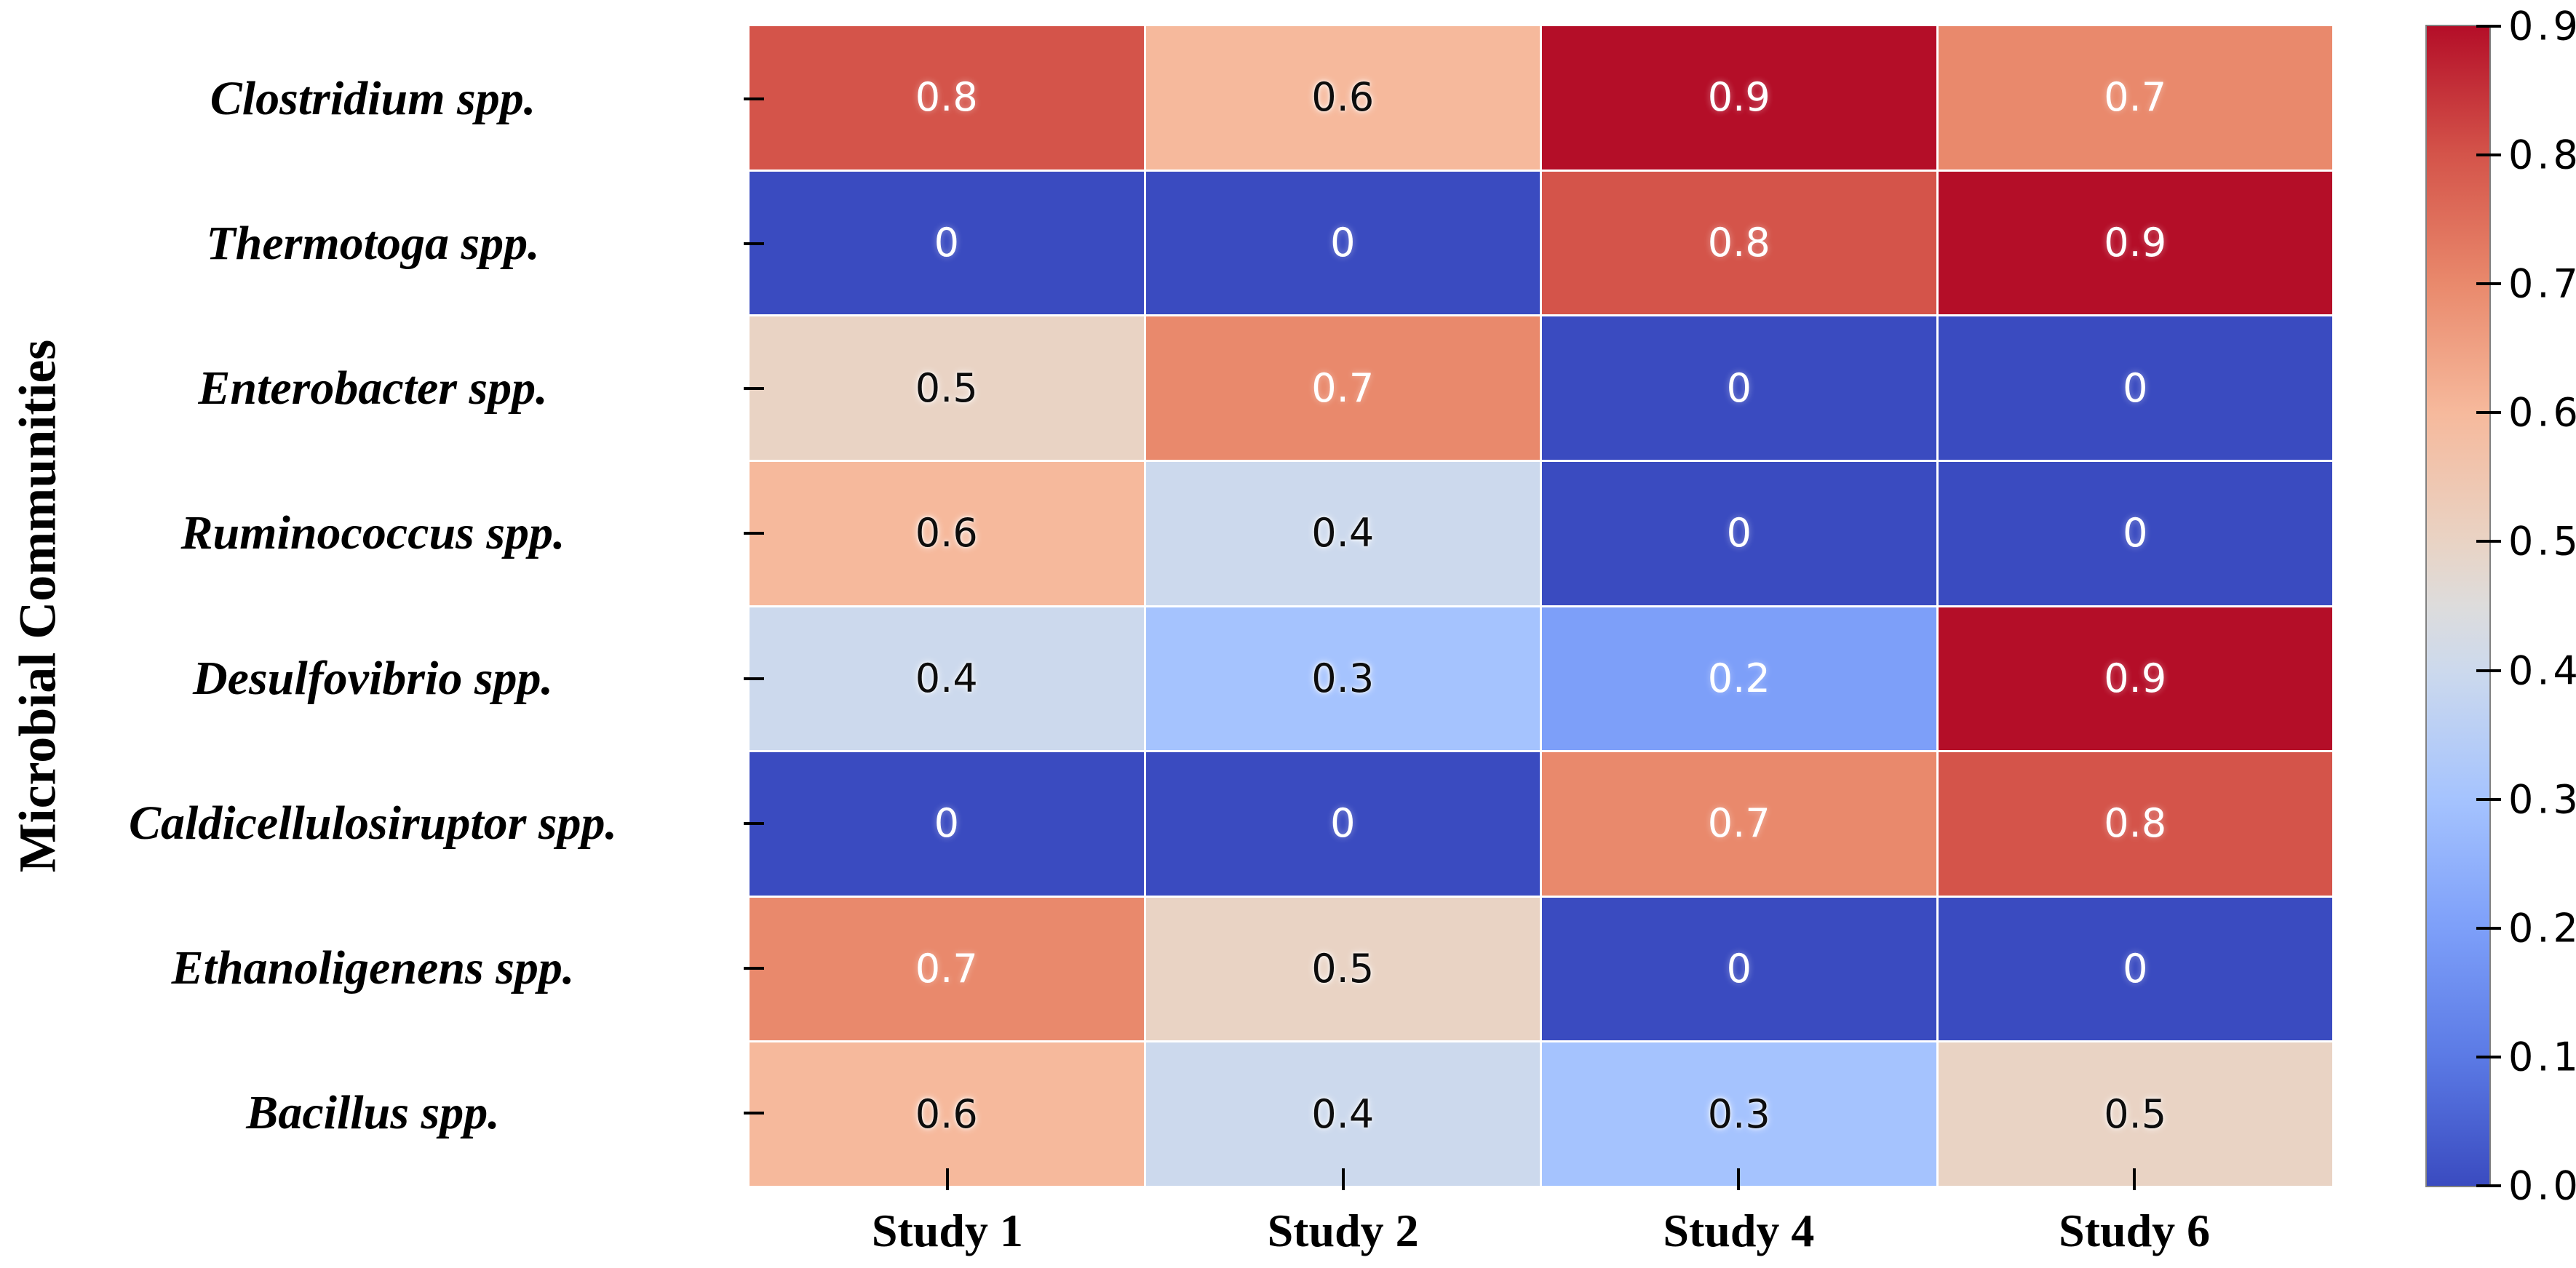 The width and height of the screenshot is (2576, 1268). Describe the element at coordinates (2542, 283) in the screenshot. I see `colorbar-tick-label: 0.7` at that location.